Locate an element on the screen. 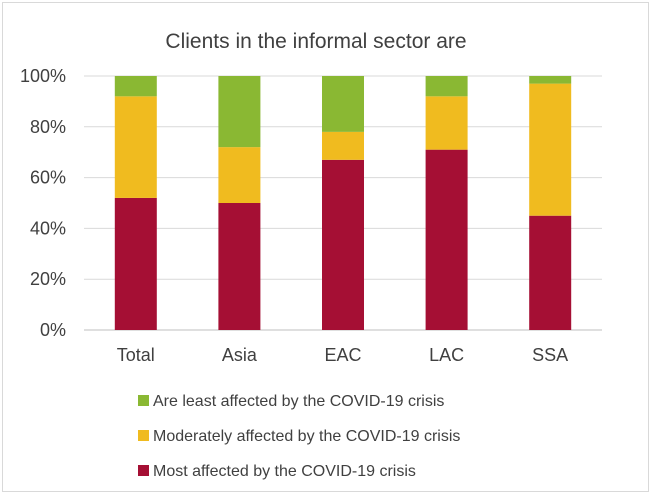  bar-segment-eac-s2 is located at coordinates (343, 104).